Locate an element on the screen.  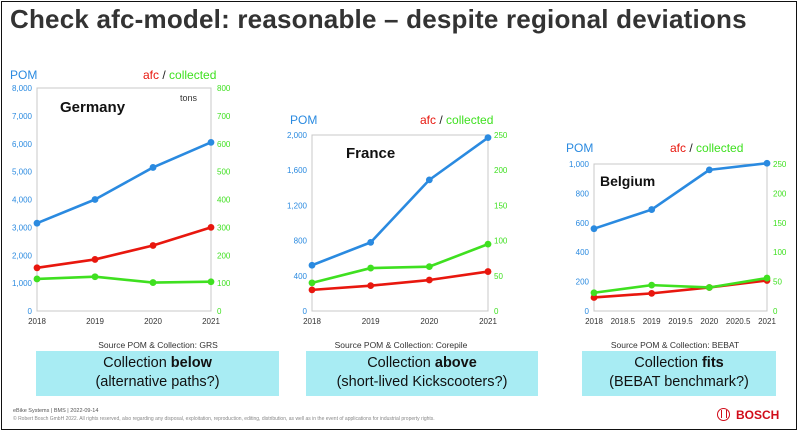
source-belgium: Source POM & Collection: BEBAT is located at coordinates (675, 345).